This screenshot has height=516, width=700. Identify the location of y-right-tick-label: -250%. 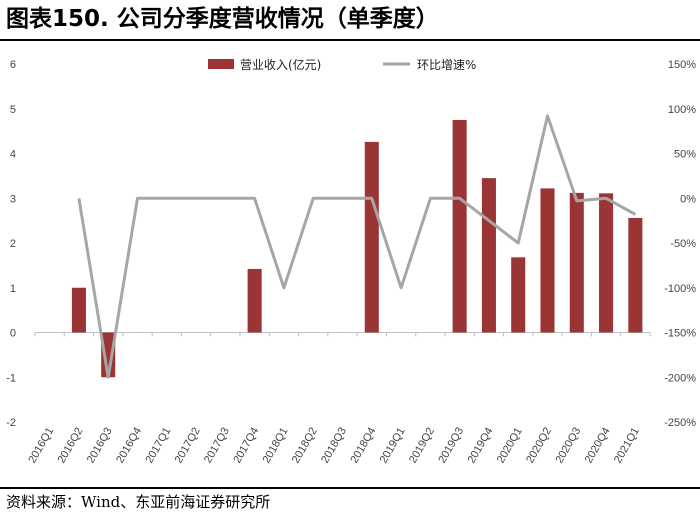
(680, 423).